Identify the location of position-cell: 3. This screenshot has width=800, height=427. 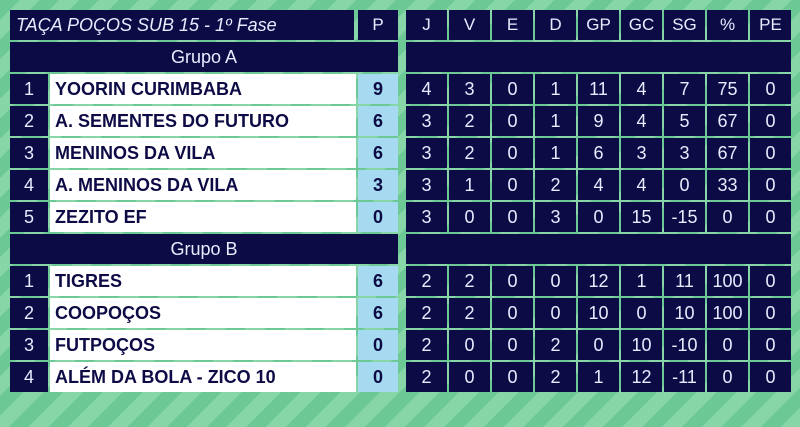
(29, 153).